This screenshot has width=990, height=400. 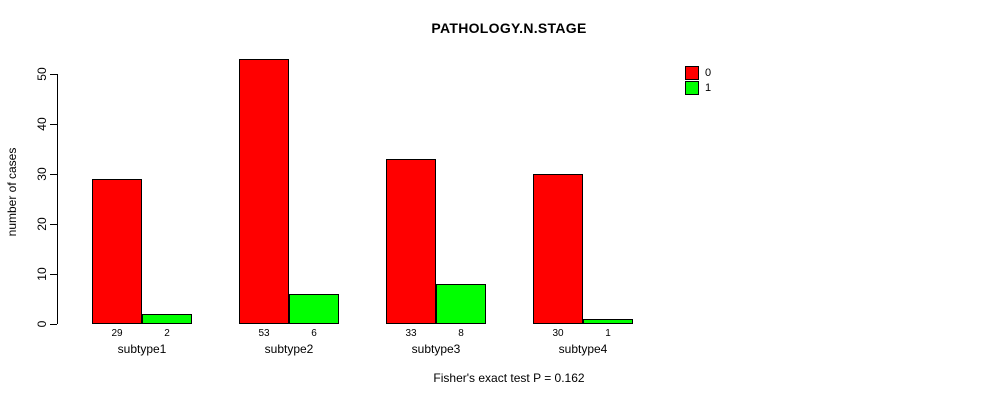 I want to click on bar-value-label: 53, so click(x=264, y=333).